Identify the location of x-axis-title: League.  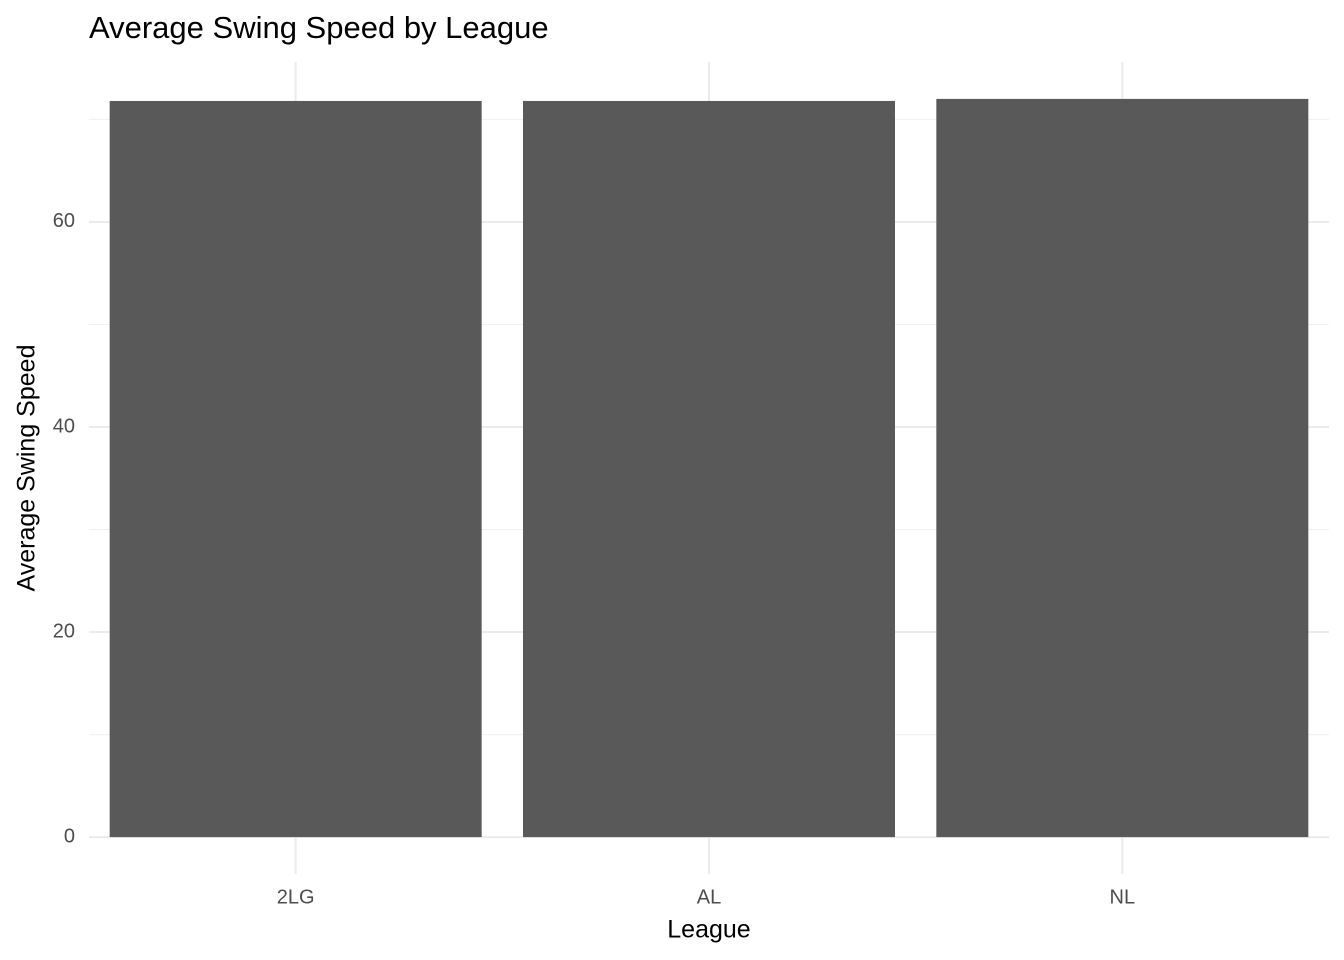
(708, 930).